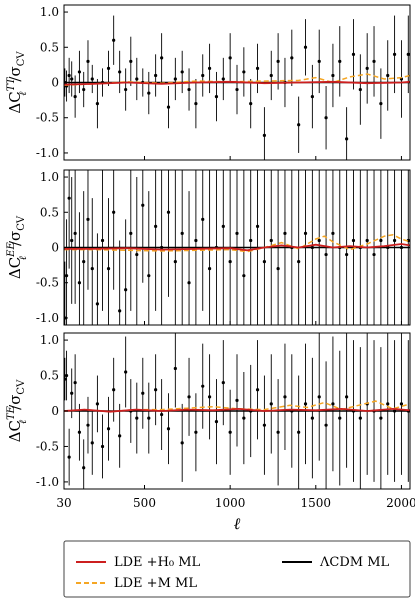 Image resolution: width=415 pixels, height=602 pixels. I want to click on legend-item-lde_m: LDE +M ML, so click(136, 583).